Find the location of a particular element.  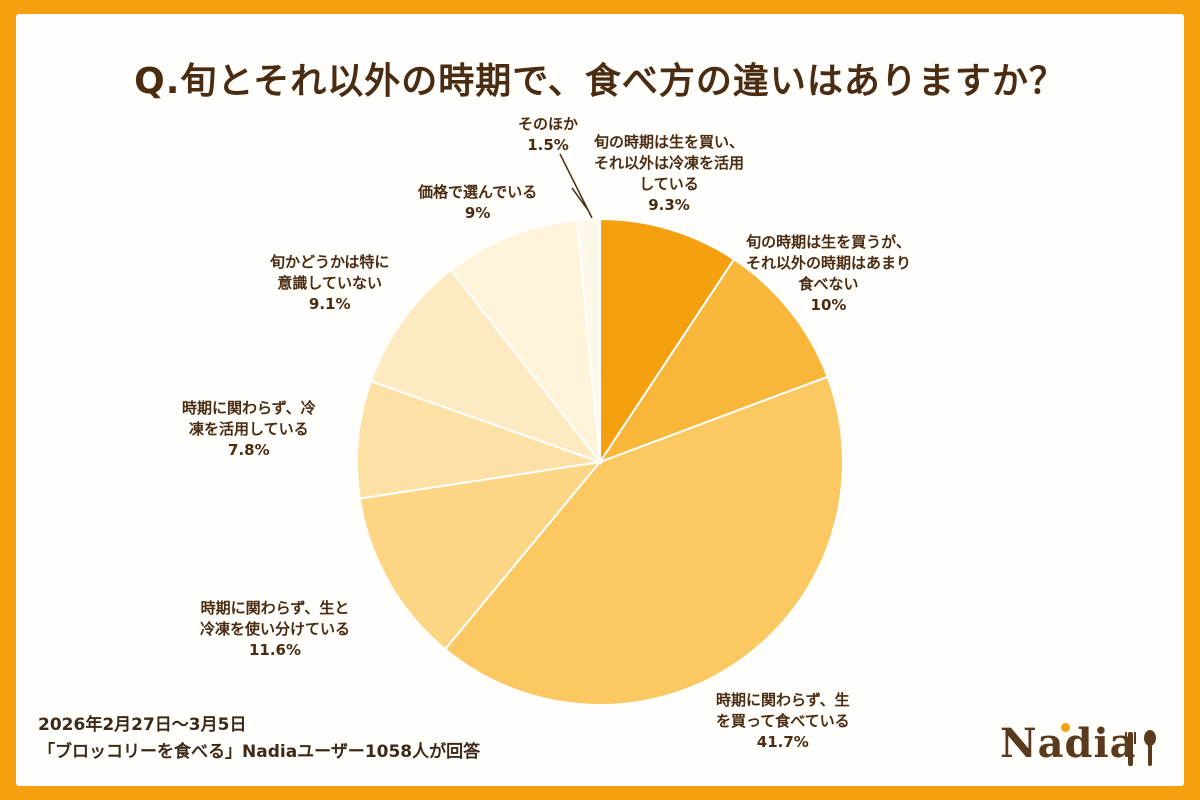

slice-label-text-3: 時期に関わらず、生と 冷凍を使い分けている is located at coordinates (275, 618).